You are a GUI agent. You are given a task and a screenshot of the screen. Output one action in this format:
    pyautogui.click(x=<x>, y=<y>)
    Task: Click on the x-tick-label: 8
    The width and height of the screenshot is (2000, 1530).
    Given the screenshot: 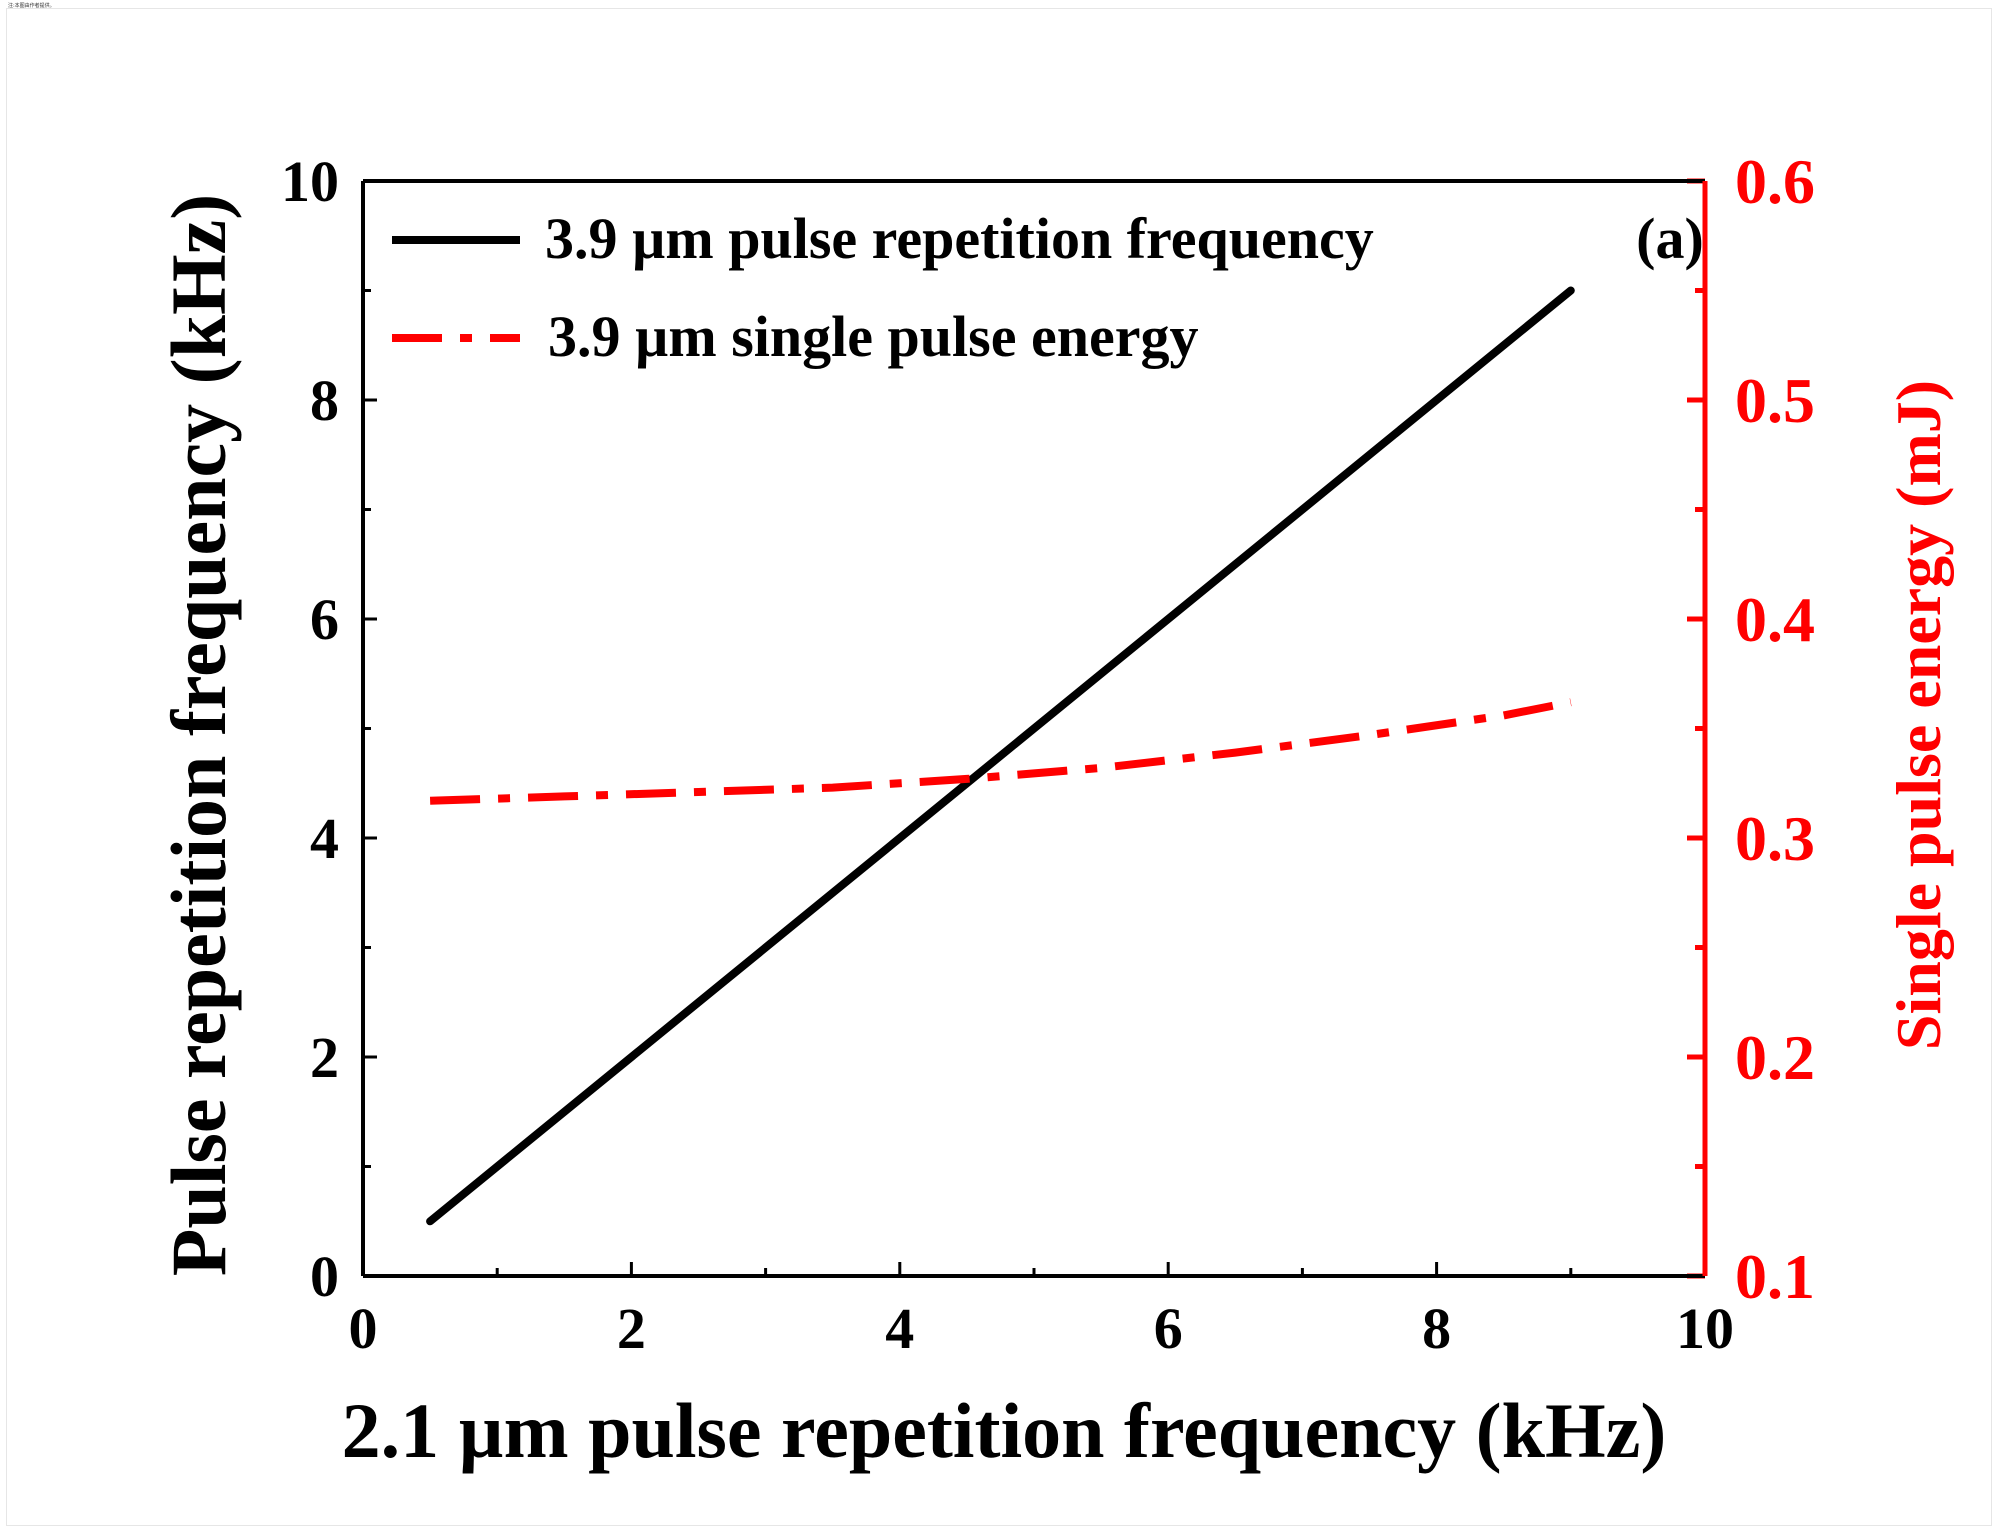 What is the action you would take?
    pyautogui.click(x=1436, y=1328)
    